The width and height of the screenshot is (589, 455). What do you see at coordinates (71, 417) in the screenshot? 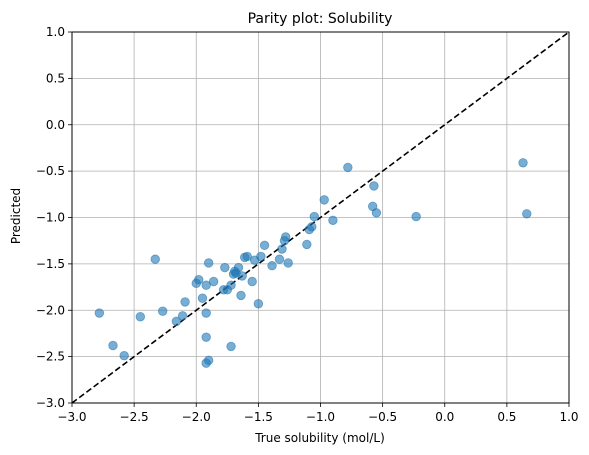
I see `x-tick-label: −3.0` at bounding box center [71, 417].